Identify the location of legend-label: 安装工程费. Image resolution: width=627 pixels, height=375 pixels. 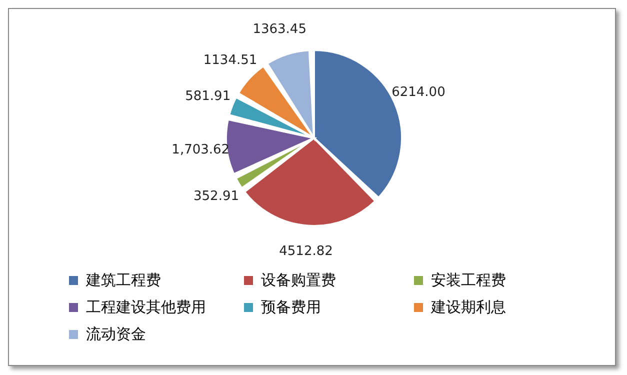
(468, 280).